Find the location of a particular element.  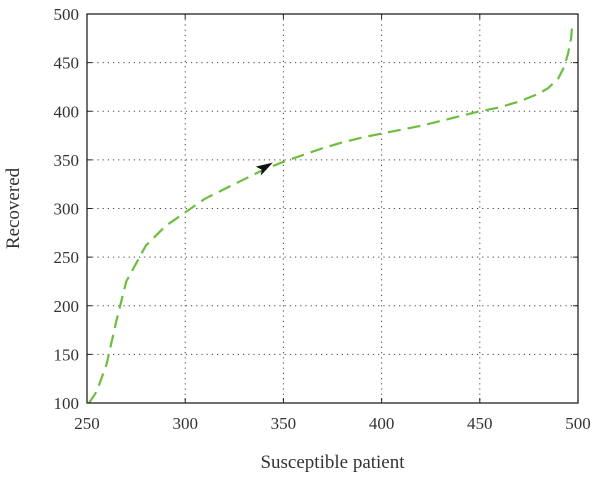

y-tick-label: 500 is located at coordinates (67, 14).